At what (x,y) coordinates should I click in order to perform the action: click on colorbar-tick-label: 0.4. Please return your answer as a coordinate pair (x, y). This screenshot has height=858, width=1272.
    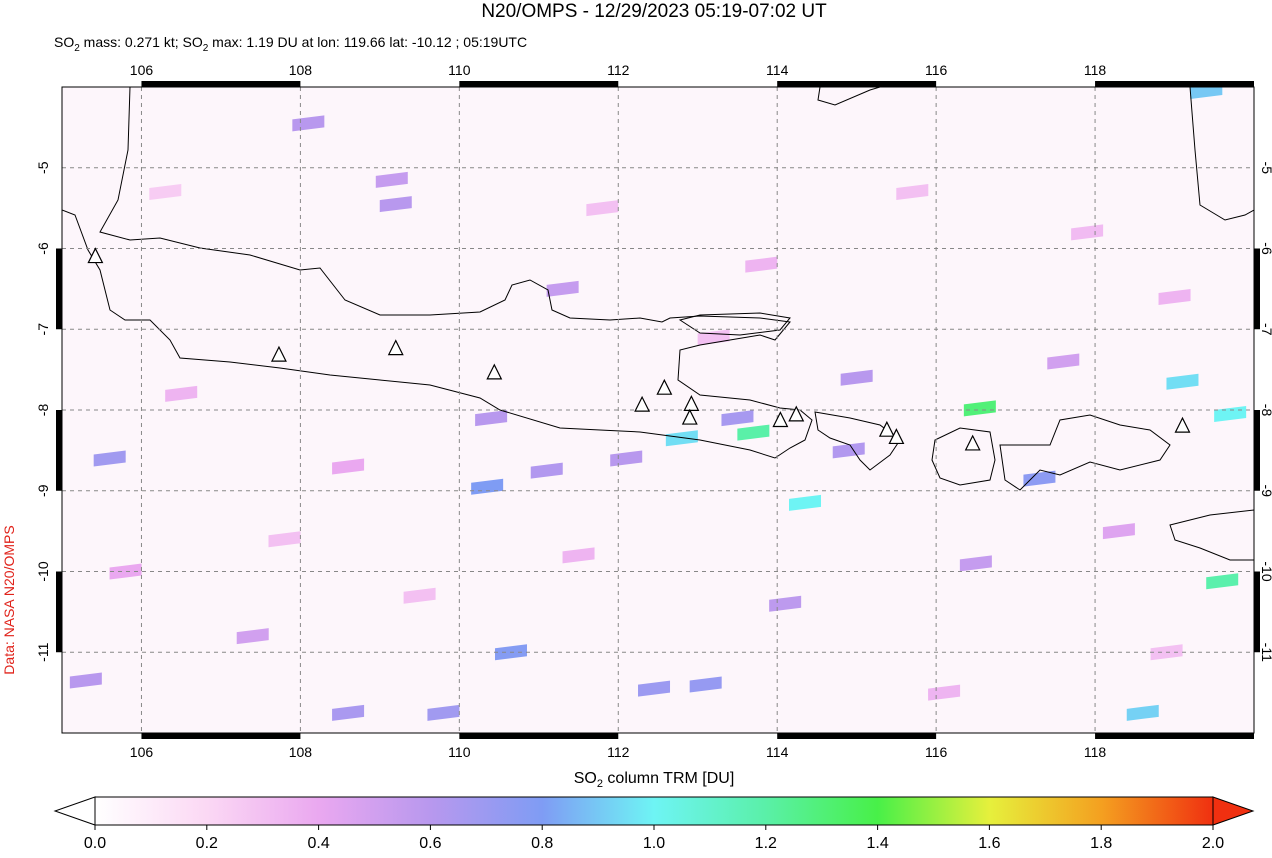
    Looking at the image, I should click on (318, 843).